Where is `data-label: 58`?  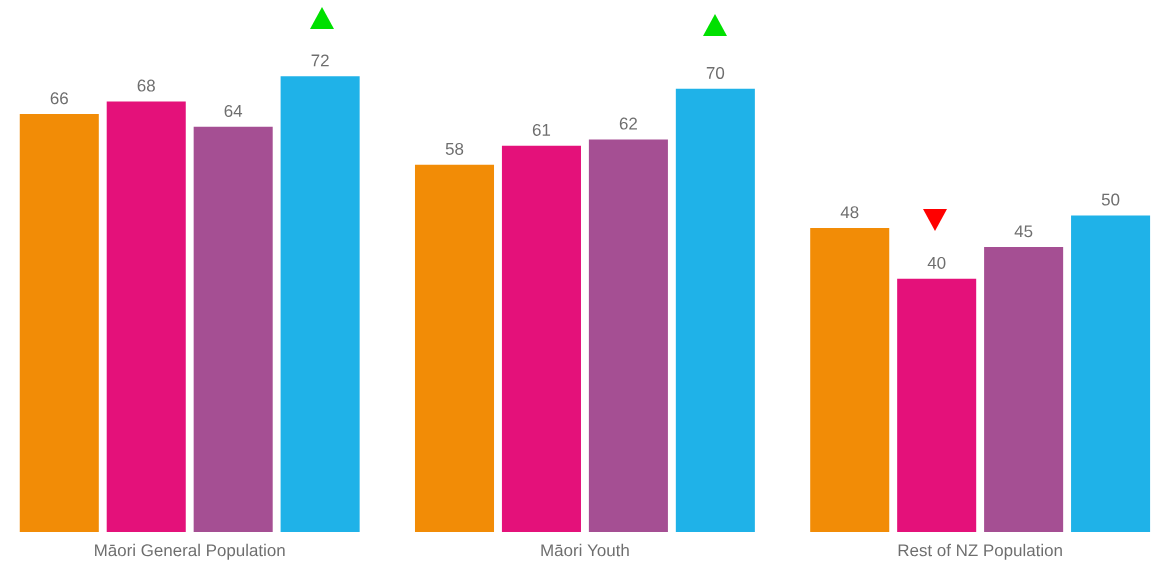 data-label: 58 is located at coordinates (454, 148).